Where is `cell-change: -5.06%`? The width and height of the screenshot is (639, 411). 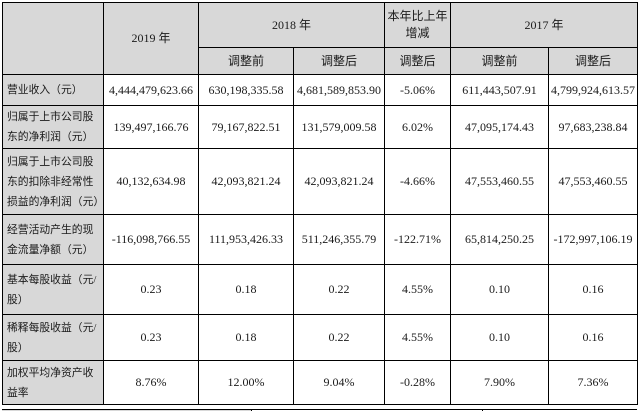 cell-change: -5.06% is located at coordinates (418, 90).